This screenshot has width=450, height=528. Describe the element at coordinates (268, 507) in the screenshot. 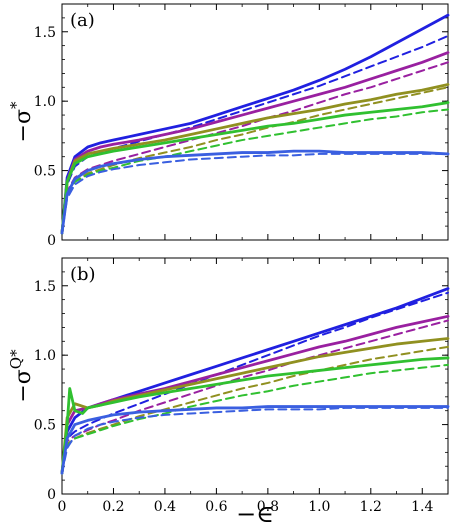

I see `x-tick-label: 0.8` at that location.